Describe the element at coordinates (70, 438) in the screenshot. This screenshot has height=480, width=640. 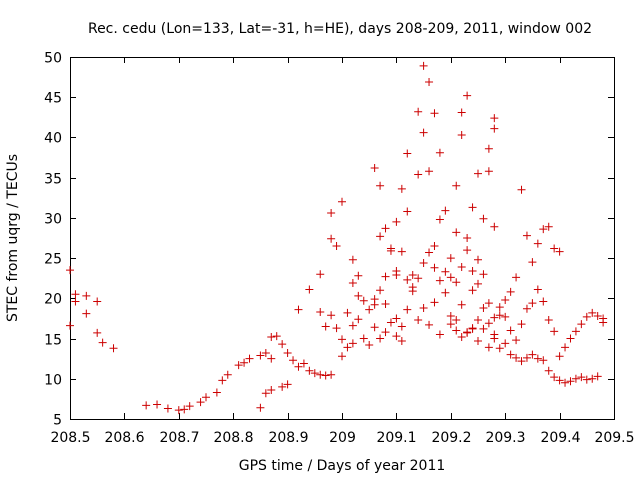
I see `x-tick-label: 208.5` at that location.